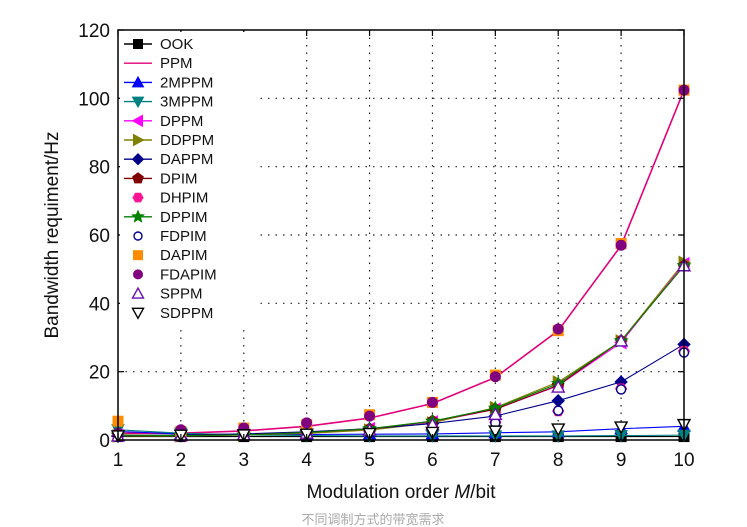 The width and height of the screenshot is (747, 527). Describe the element at coordinates (306, 460) in the screenshot. I see `x-tick-label: 4` at that location.